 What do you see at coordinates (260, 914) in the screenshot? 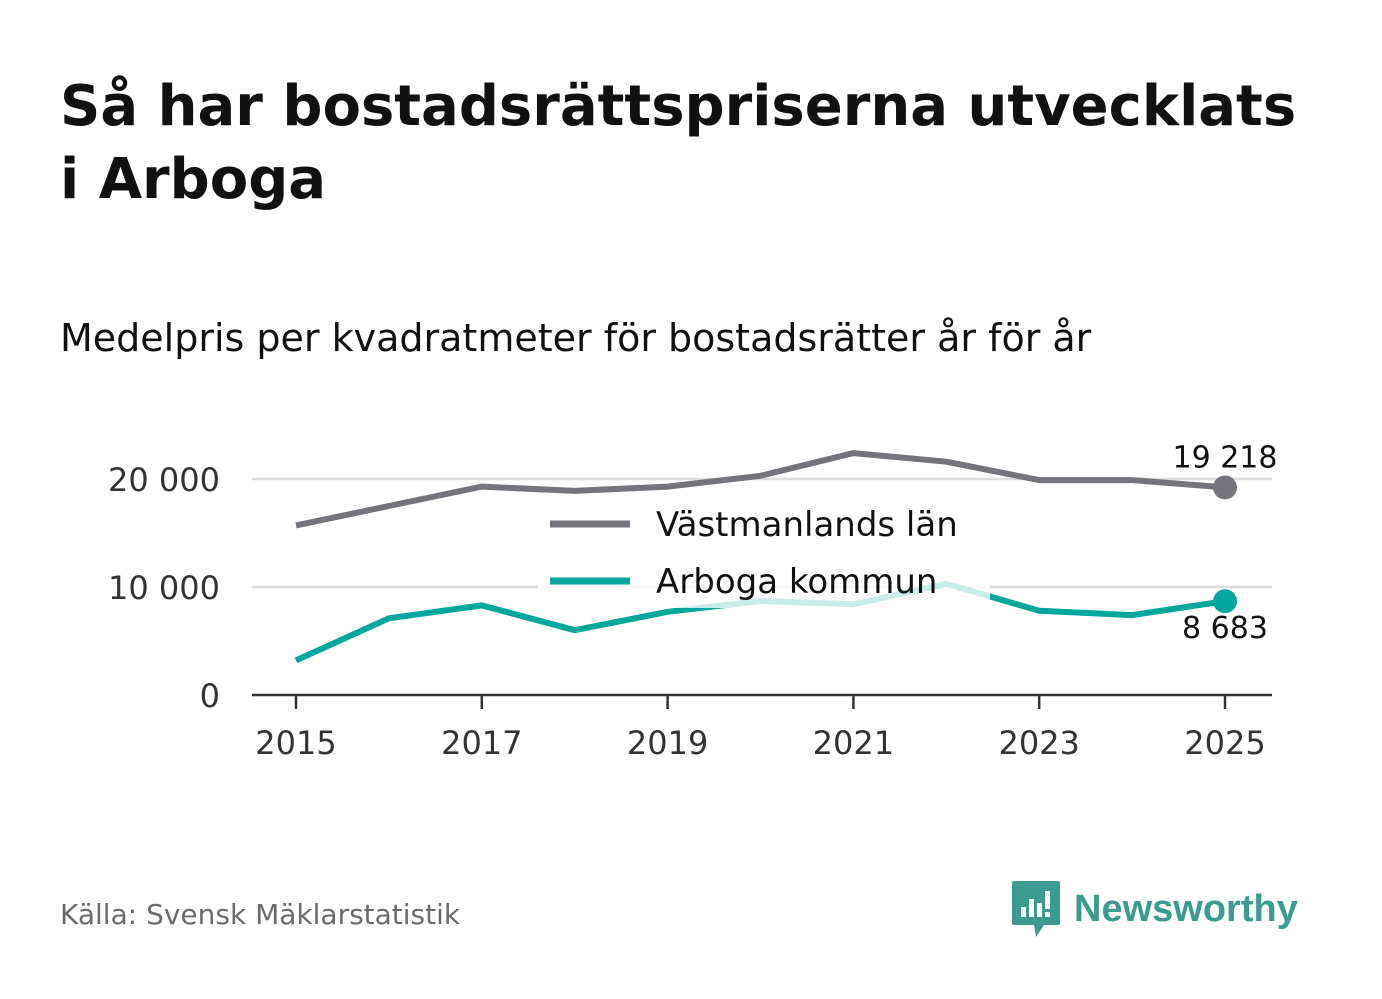
I see `source-credit: Källa: Svensk Mäklarstatistik` at bounding box center [260, 914].